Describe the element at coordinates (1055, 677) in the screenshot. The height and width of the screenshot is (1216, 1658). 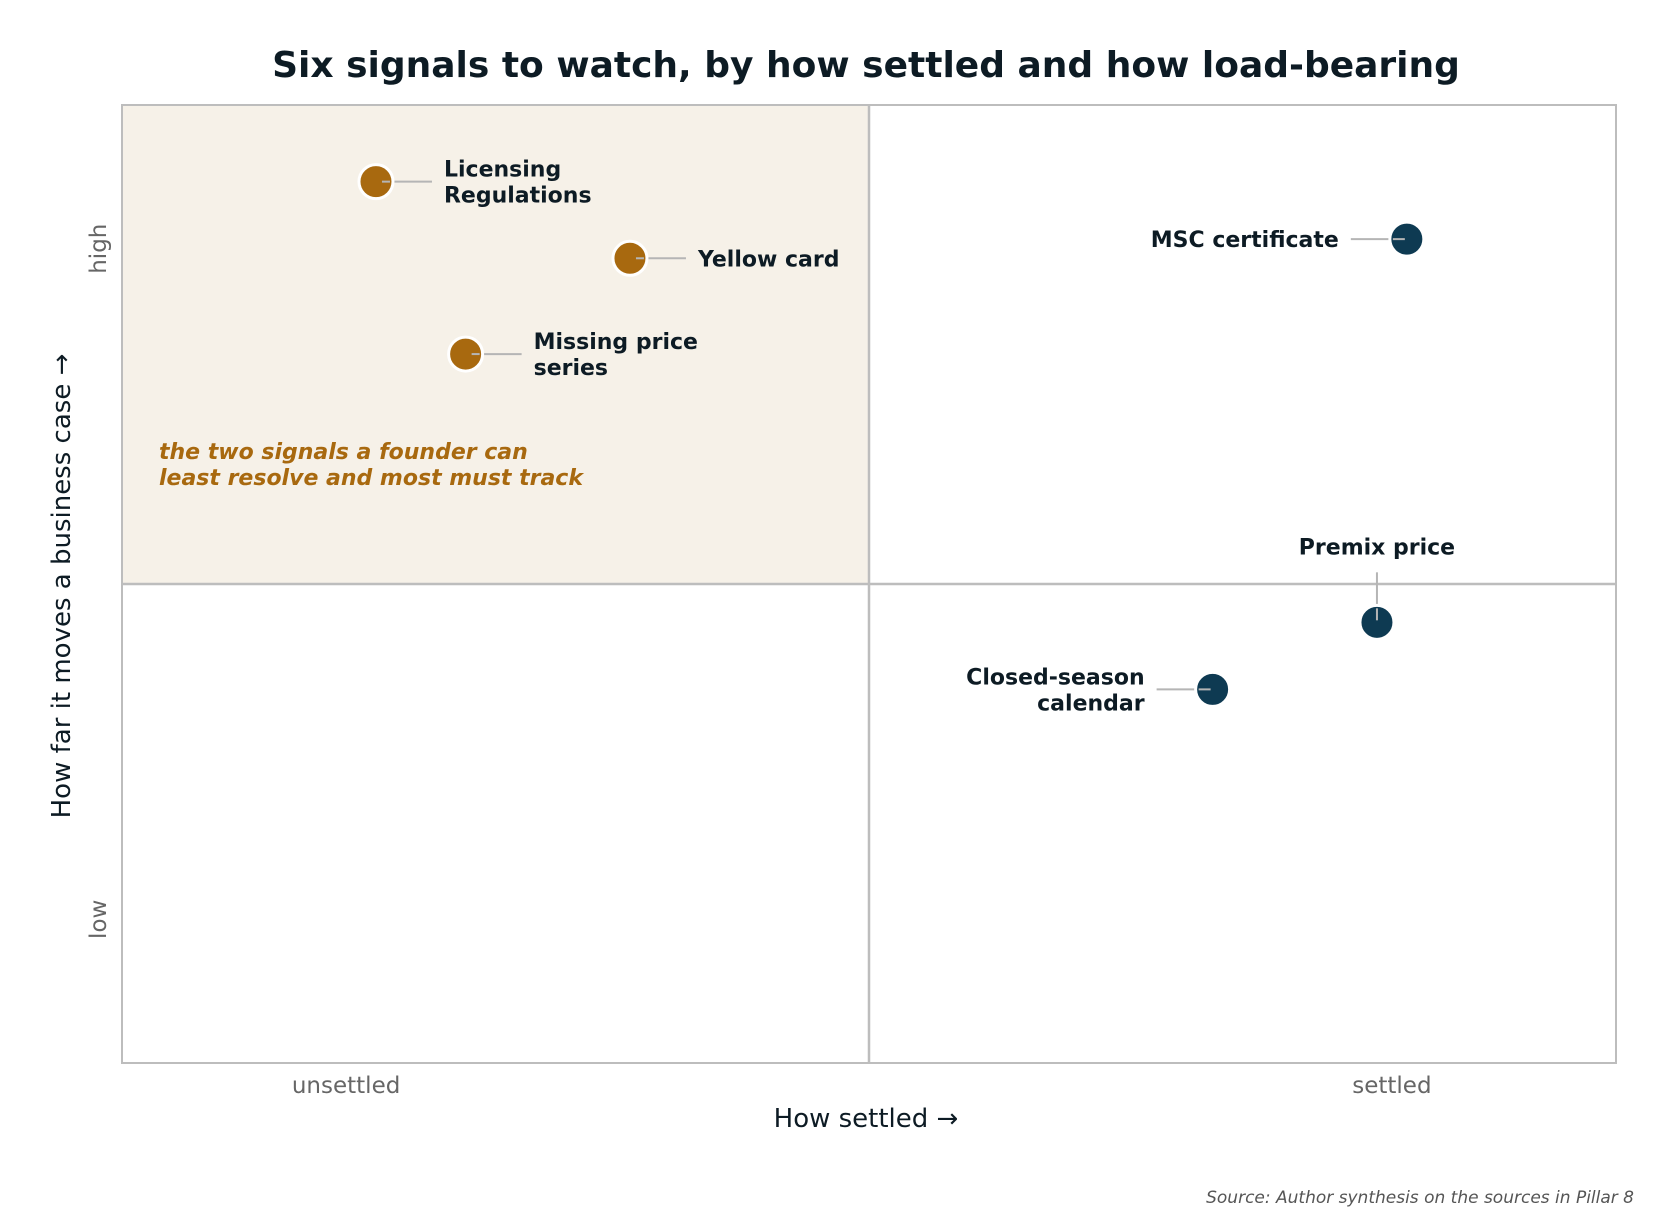
I see `point-label: Closed-season` at that location.